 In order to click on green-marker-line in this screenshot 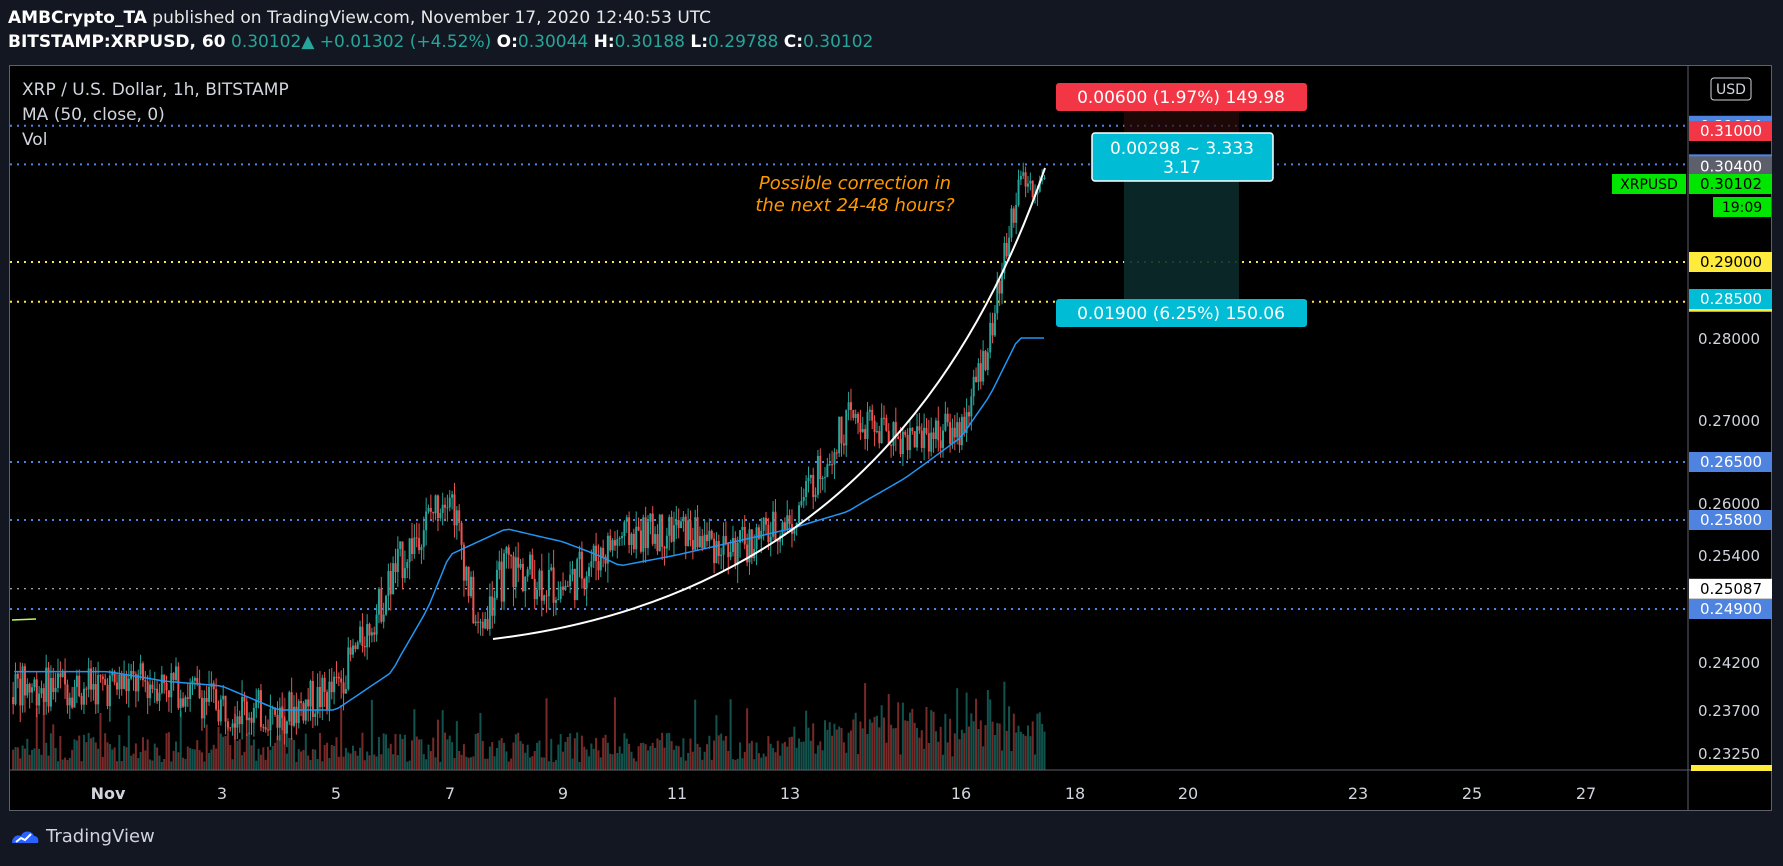, I will do `click(24, 619)`.